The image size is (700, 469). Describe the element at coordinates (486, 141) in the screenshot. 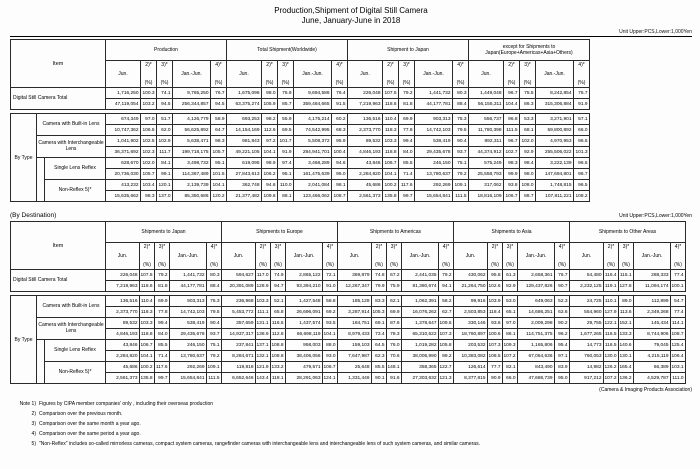

I see `value-cell: 892,311` at that location.